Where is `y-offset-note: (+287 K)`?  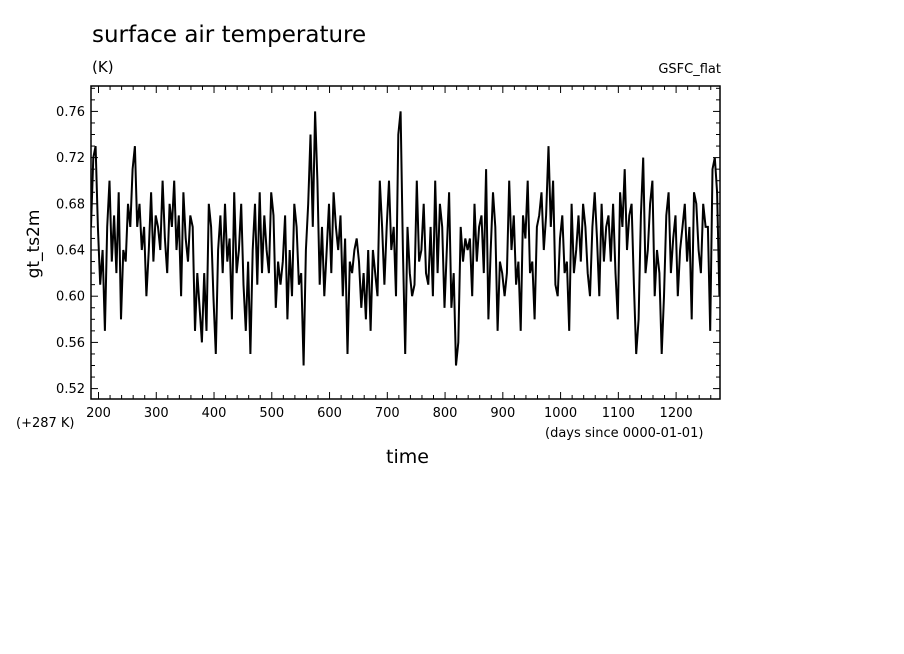 y-offset-note: (+287 K) is located at coordinates (45, 423).